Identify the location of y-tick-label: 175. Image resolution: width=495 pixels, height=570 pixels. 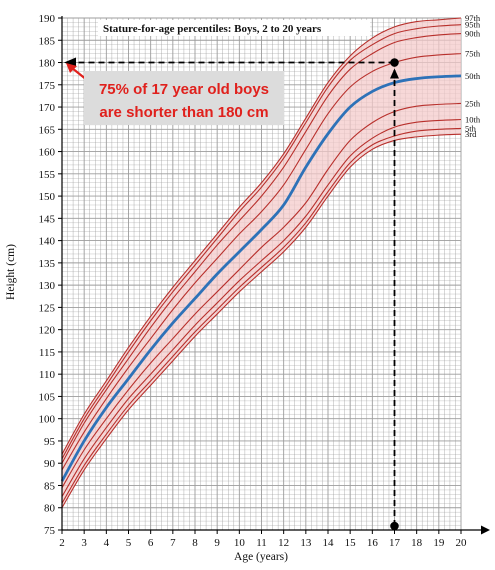
(47, 86).